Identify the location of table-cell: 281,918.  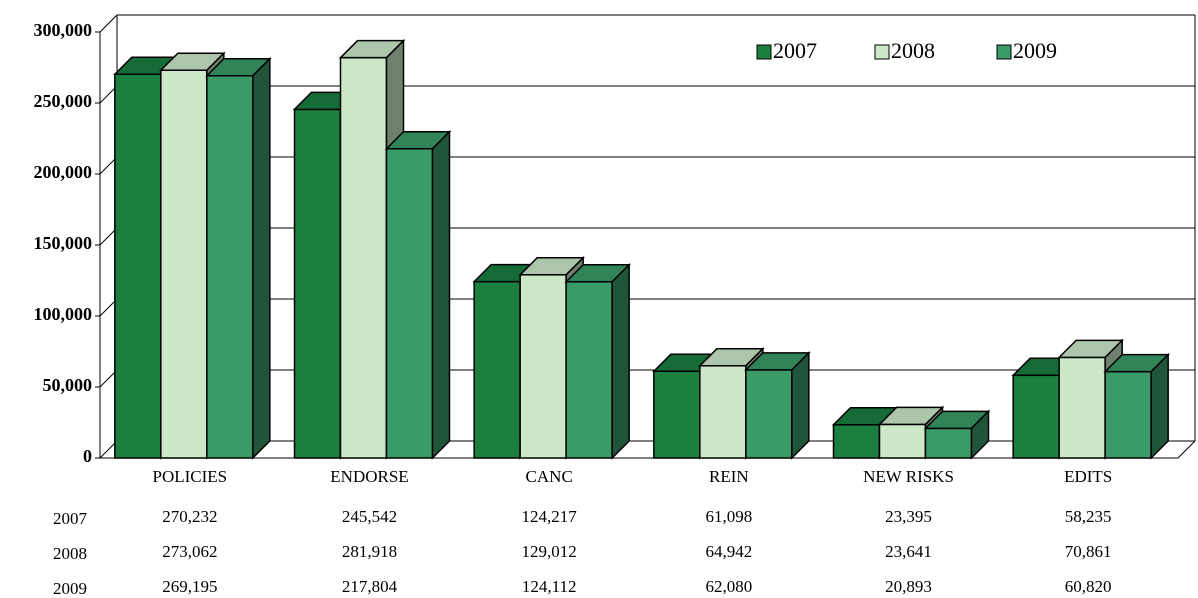
(369, 551).